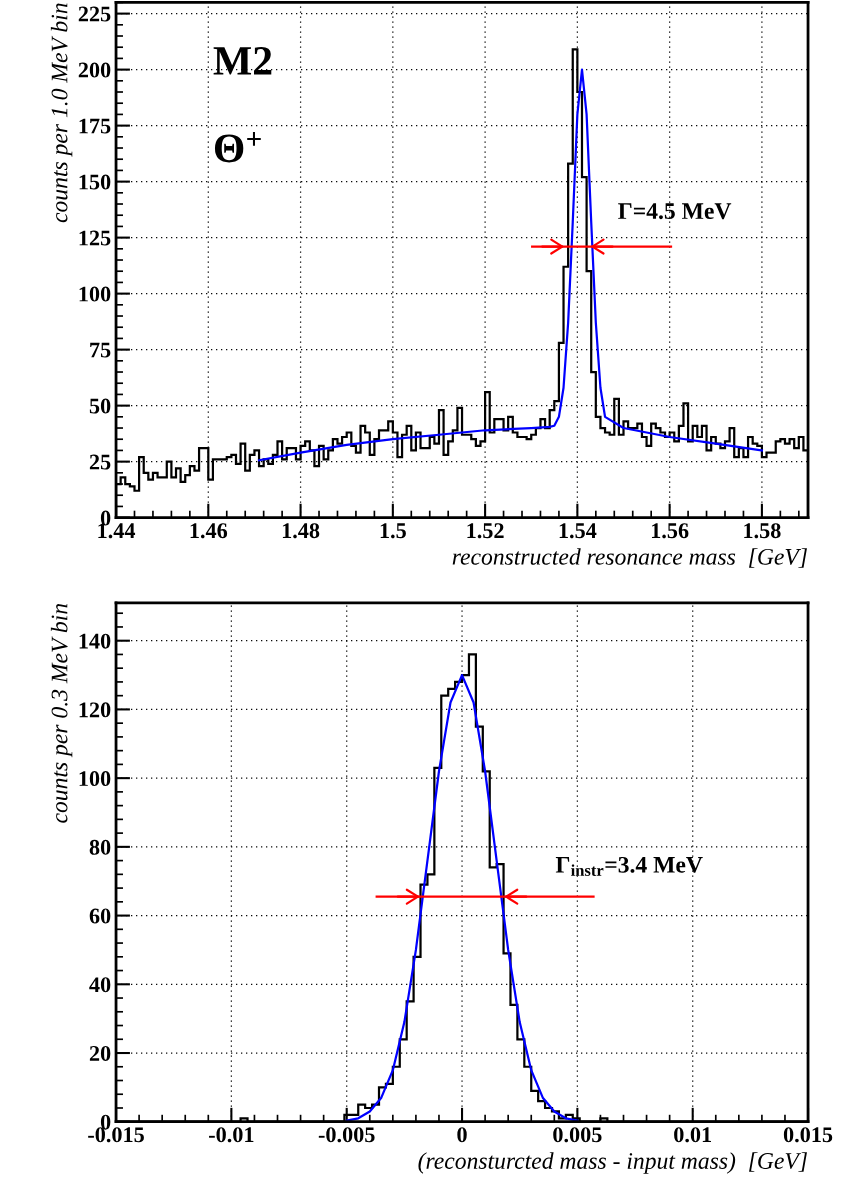 The image size is (847, 1201). Describe the element at coordinates (346, 1135) in the screenshot. I see `x-tick-label: -0.005` at that location.